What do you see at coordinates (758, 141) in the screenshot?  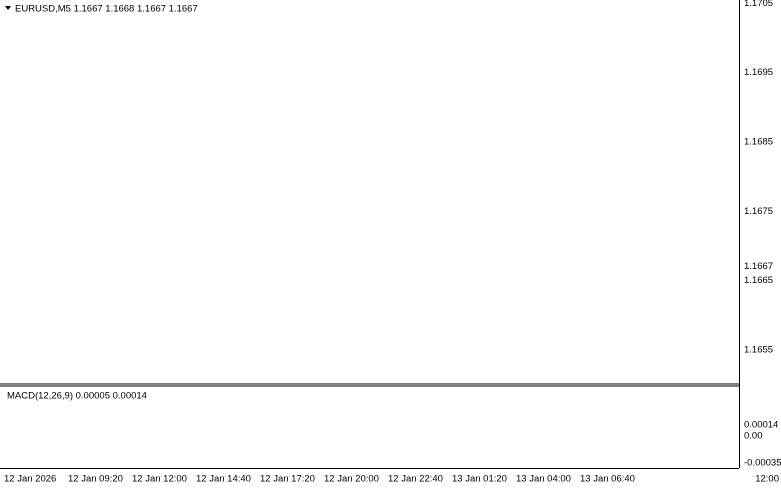 I see `y-tick-label: 1.1685` at bounding box center [758, 141].